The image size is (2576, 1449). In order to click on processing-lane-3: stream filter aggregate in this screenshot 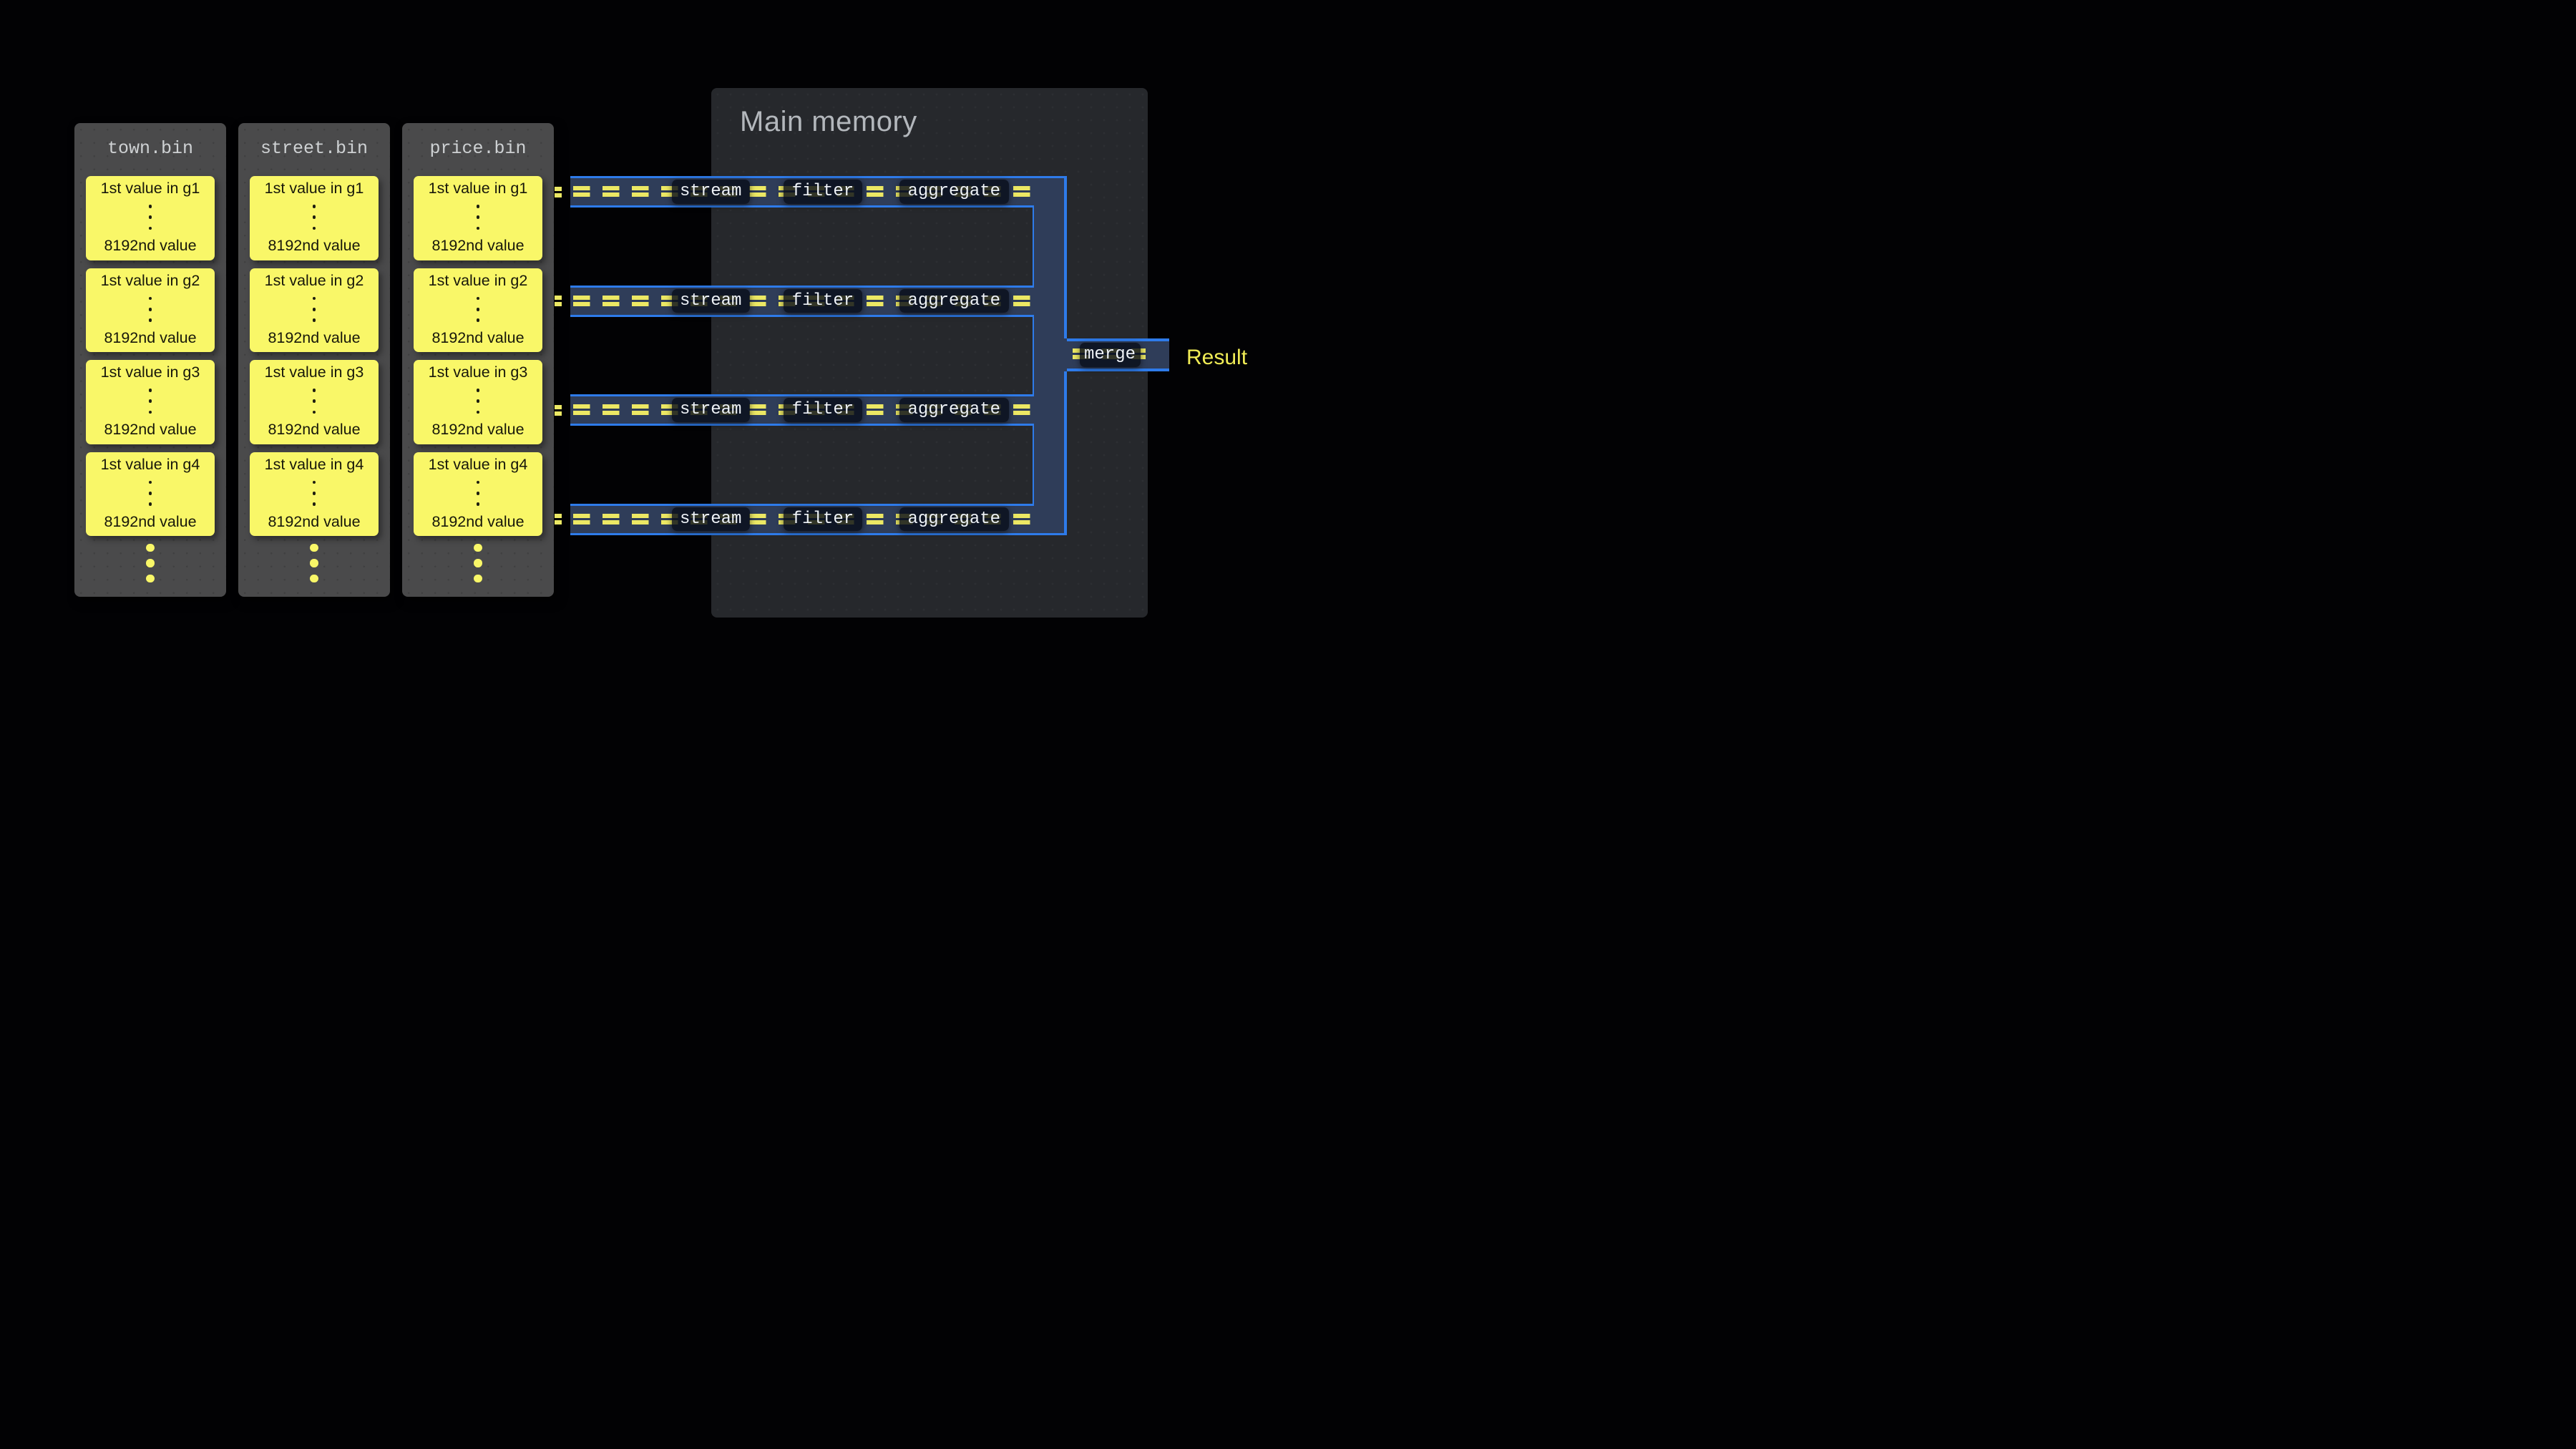, I will do `click(802, 410)`.